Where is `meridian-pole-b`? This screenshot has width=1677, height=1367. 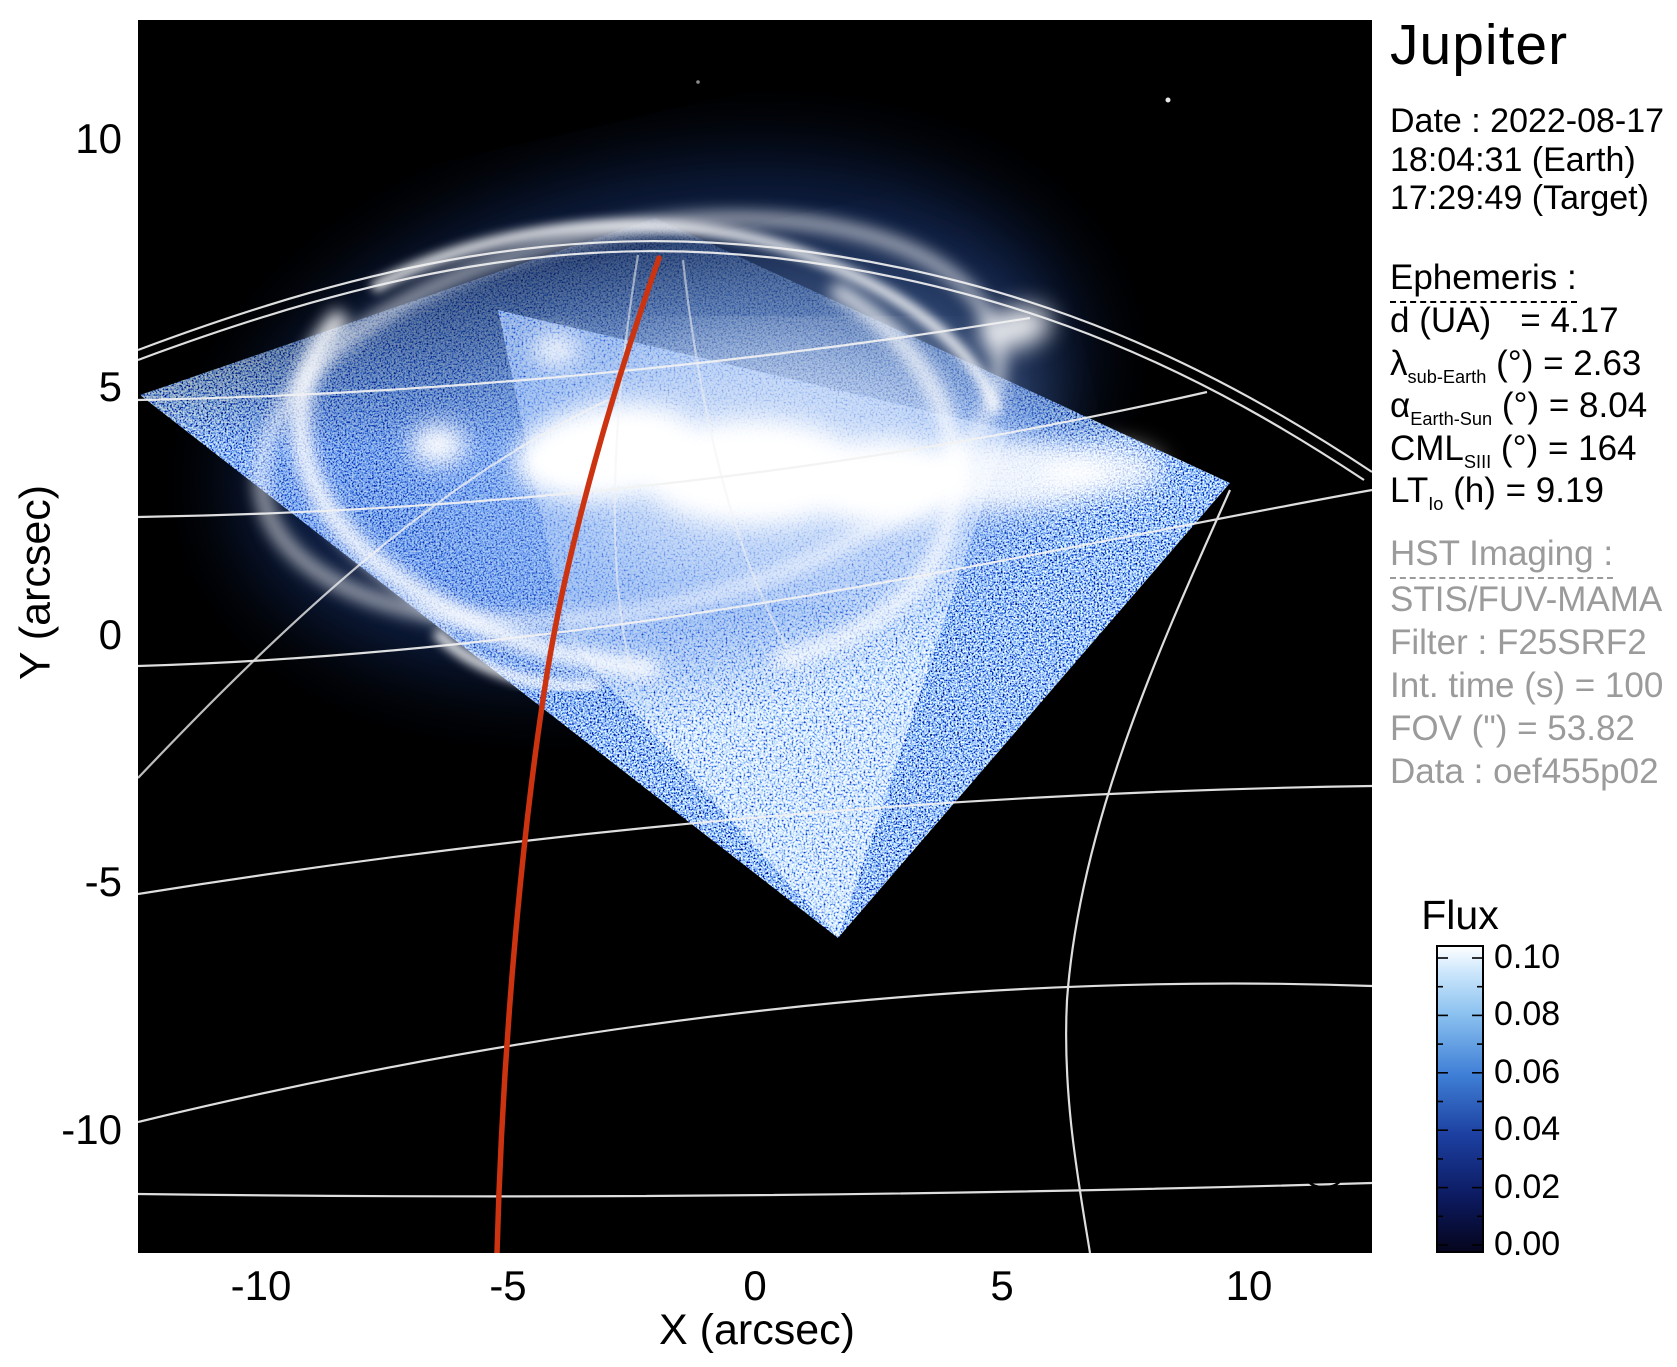 meridian-pole-b is located at coordinates (741, 465).